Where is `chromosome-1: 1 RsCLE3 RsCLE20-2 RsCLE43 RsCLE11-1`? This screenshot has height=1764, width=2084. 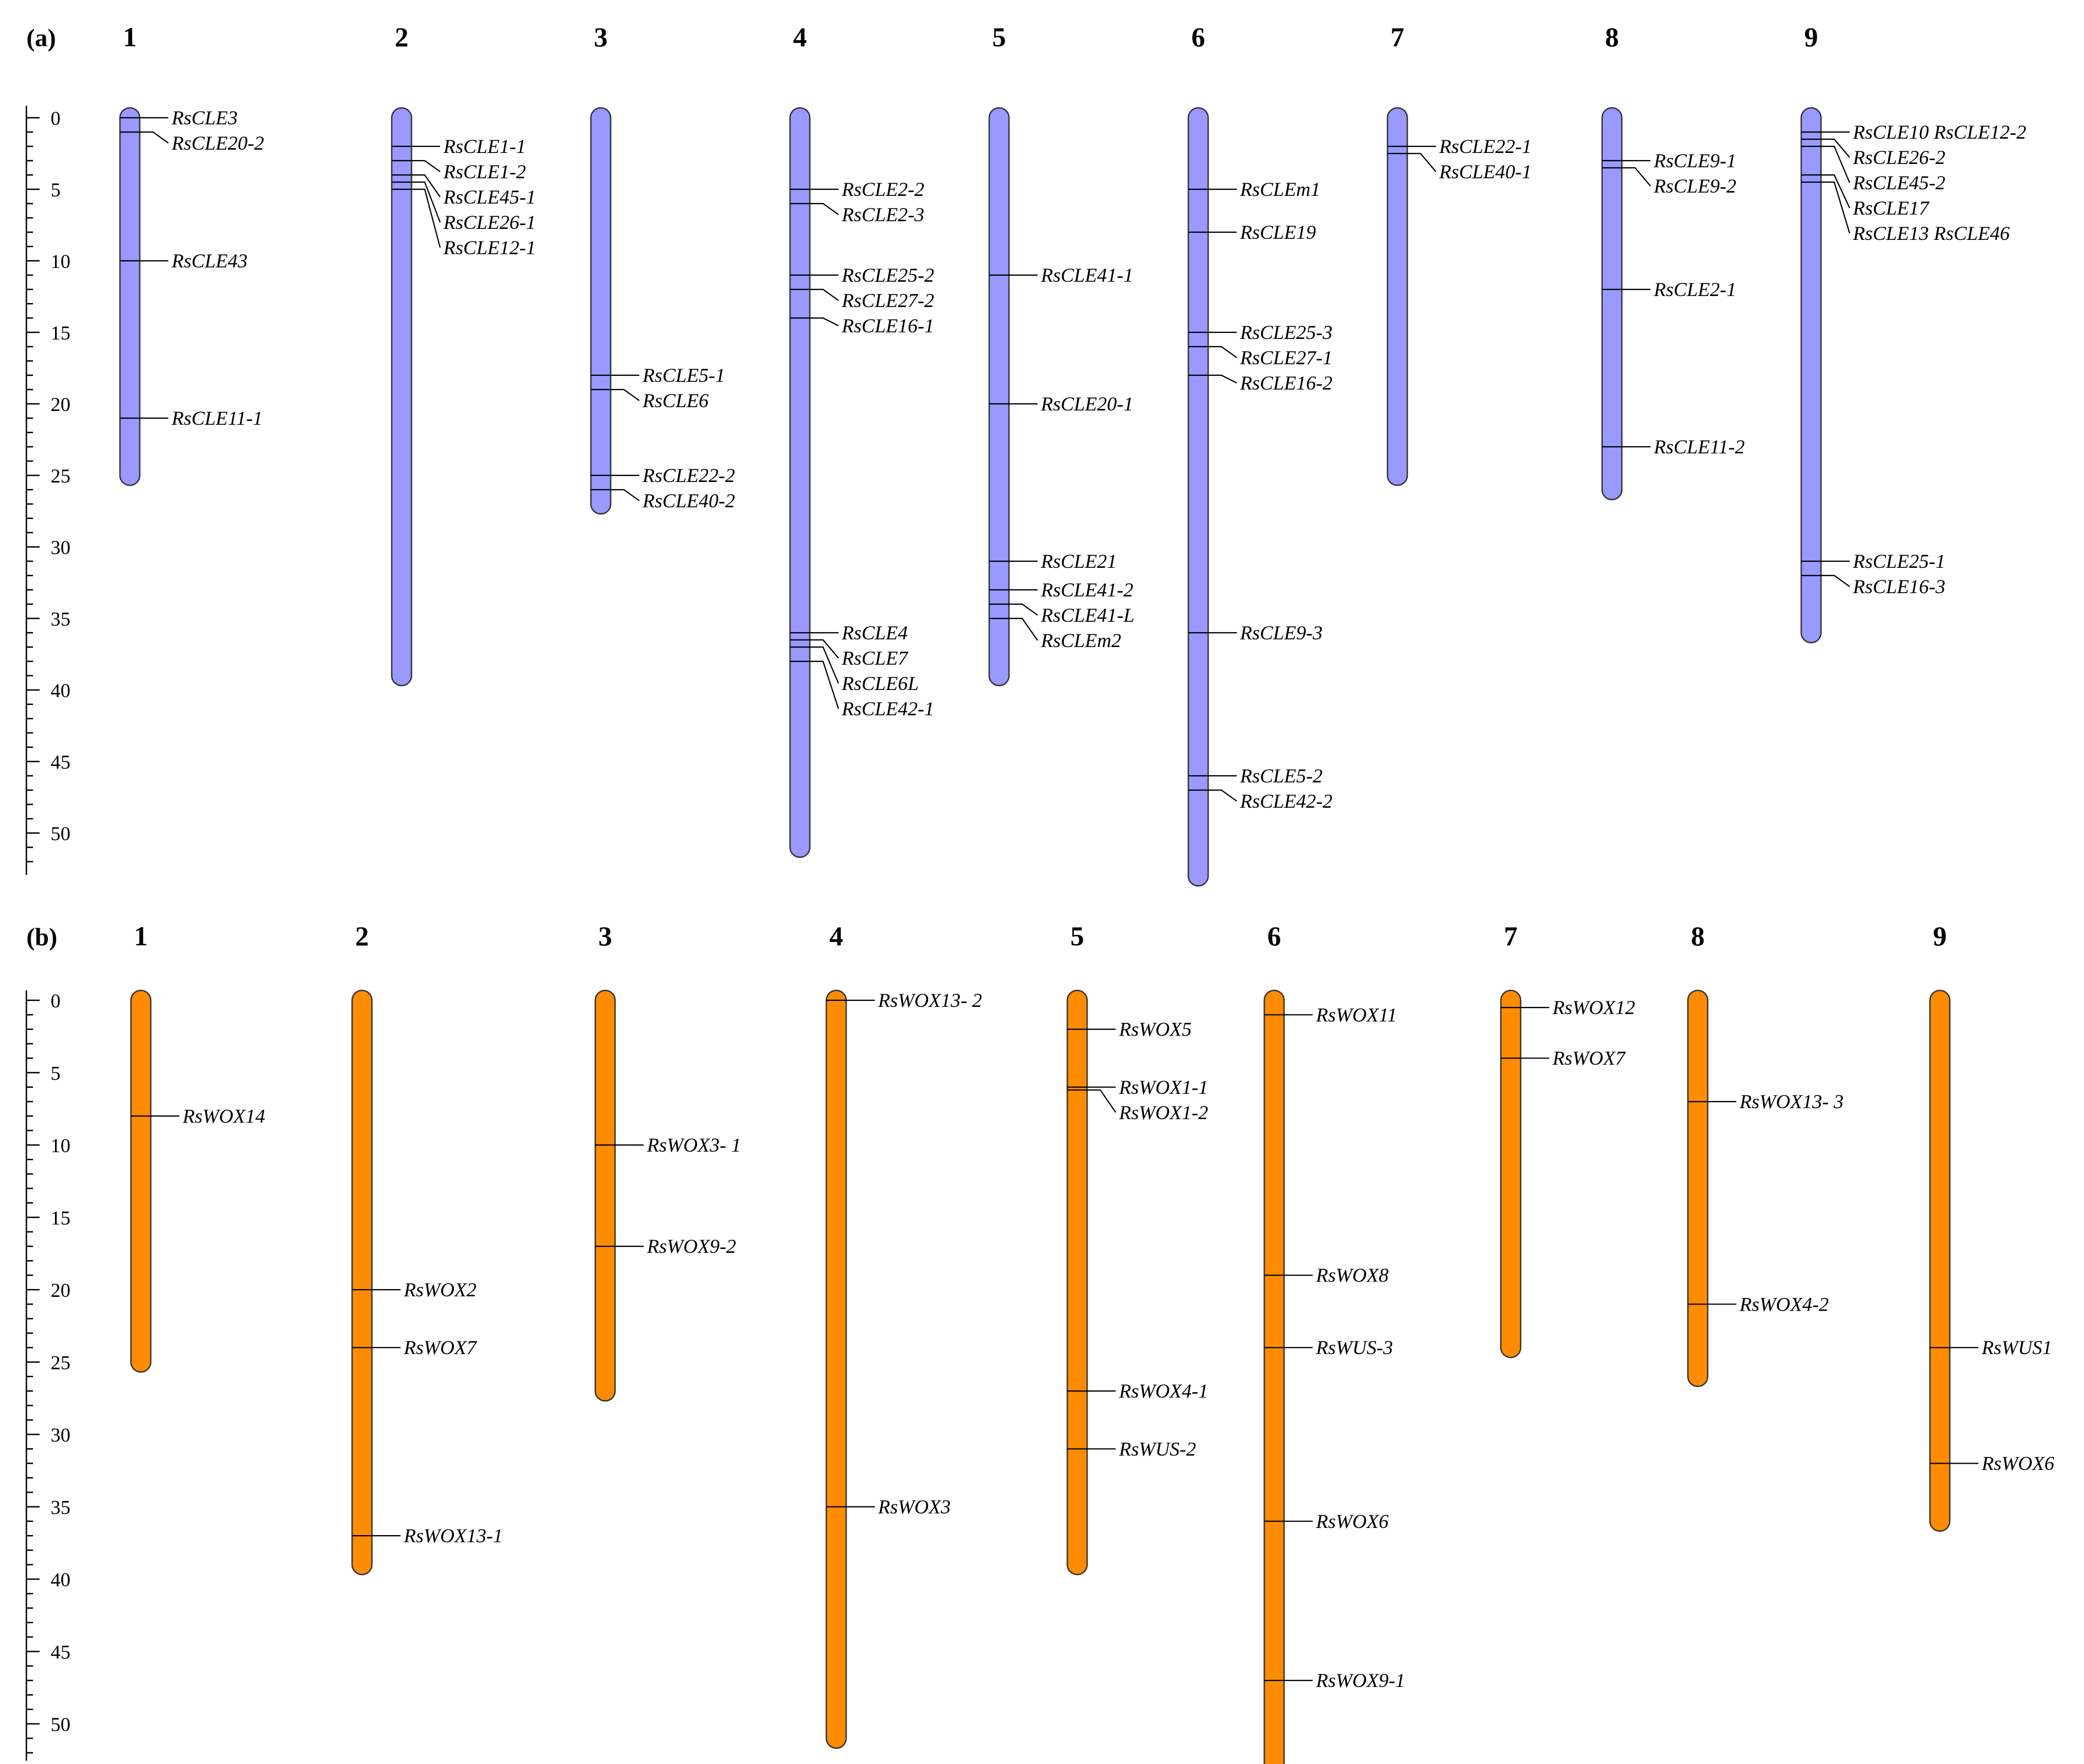
chromosome-1: 1 RsCLE3 RsCLE20-2 RsCLE43 RsCLE11-1 is located at coordinates (191, 253).